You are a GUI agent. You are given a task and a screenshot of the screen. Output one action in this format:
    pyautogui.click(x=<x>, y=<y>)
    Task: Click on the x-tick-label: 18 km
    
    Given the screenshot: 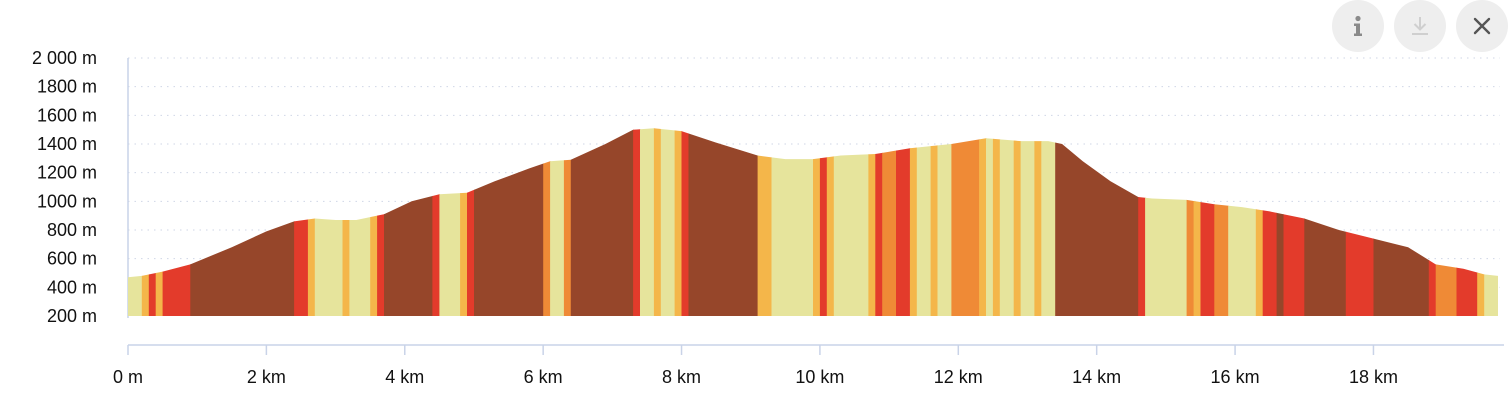 What is the action you would take?
    pyautogui.click(x=1373, y=377)
    